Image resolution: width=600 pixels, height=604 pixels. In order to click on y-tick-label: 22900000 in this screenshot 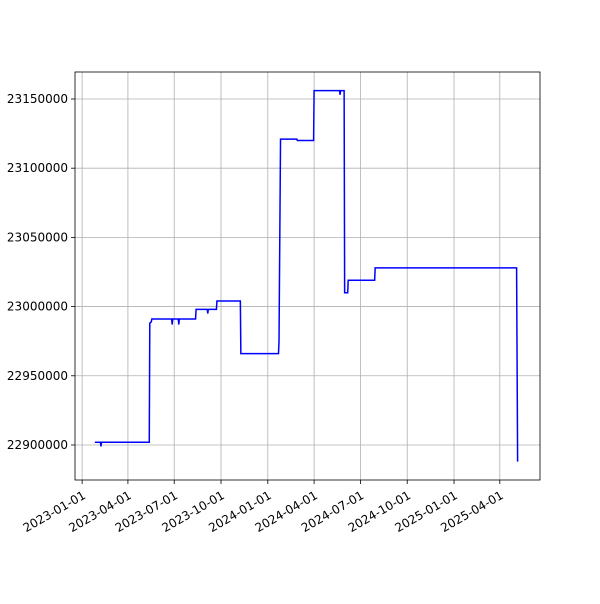, I will do `click(37, 445)`.